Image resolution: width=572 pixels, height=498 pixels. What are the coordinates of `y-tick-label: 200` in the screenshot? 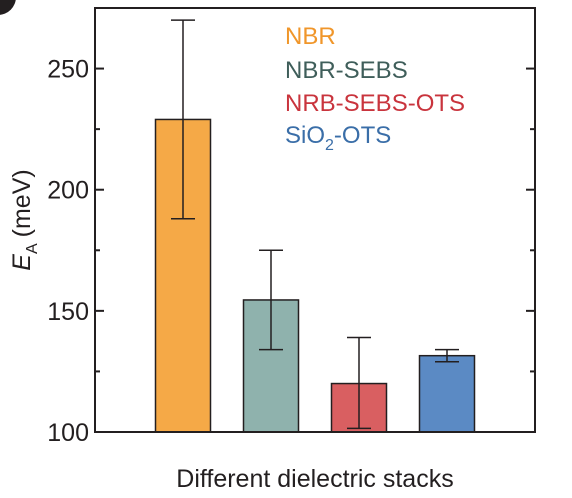 It's located at (68, 191).